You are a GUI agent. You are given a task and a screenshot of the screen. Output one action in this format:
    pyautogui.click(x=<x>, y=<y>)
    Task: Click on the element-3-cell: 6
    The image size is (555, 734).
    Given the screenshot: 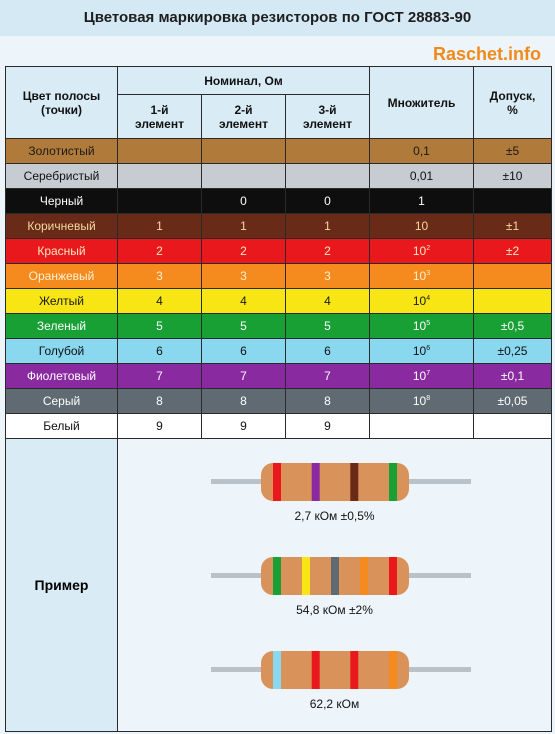 What is the action you would take?
    pyautogui.click(x=327, y=351)
    